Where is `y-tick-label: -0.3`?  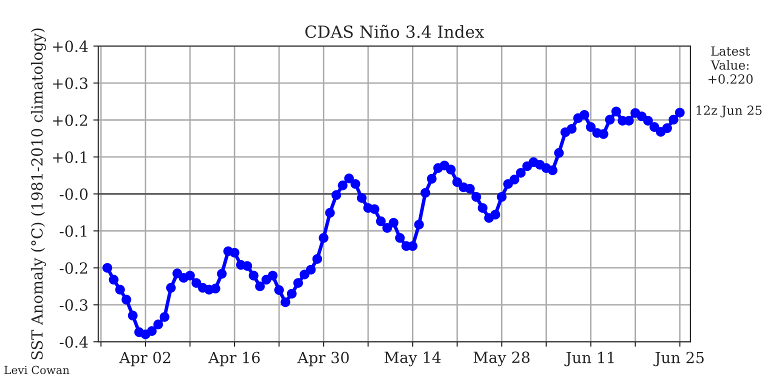
y-tick-label: -0.3 is located at coordinates (74, 305).